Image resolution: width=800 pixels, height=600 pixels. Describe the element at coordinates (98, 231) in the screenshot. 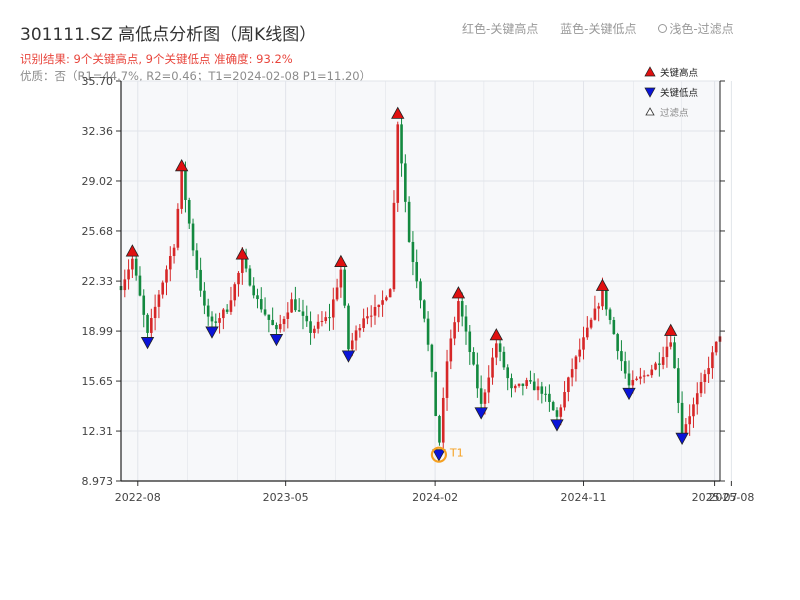

I see `y-tick-label: 25.68` at that location.